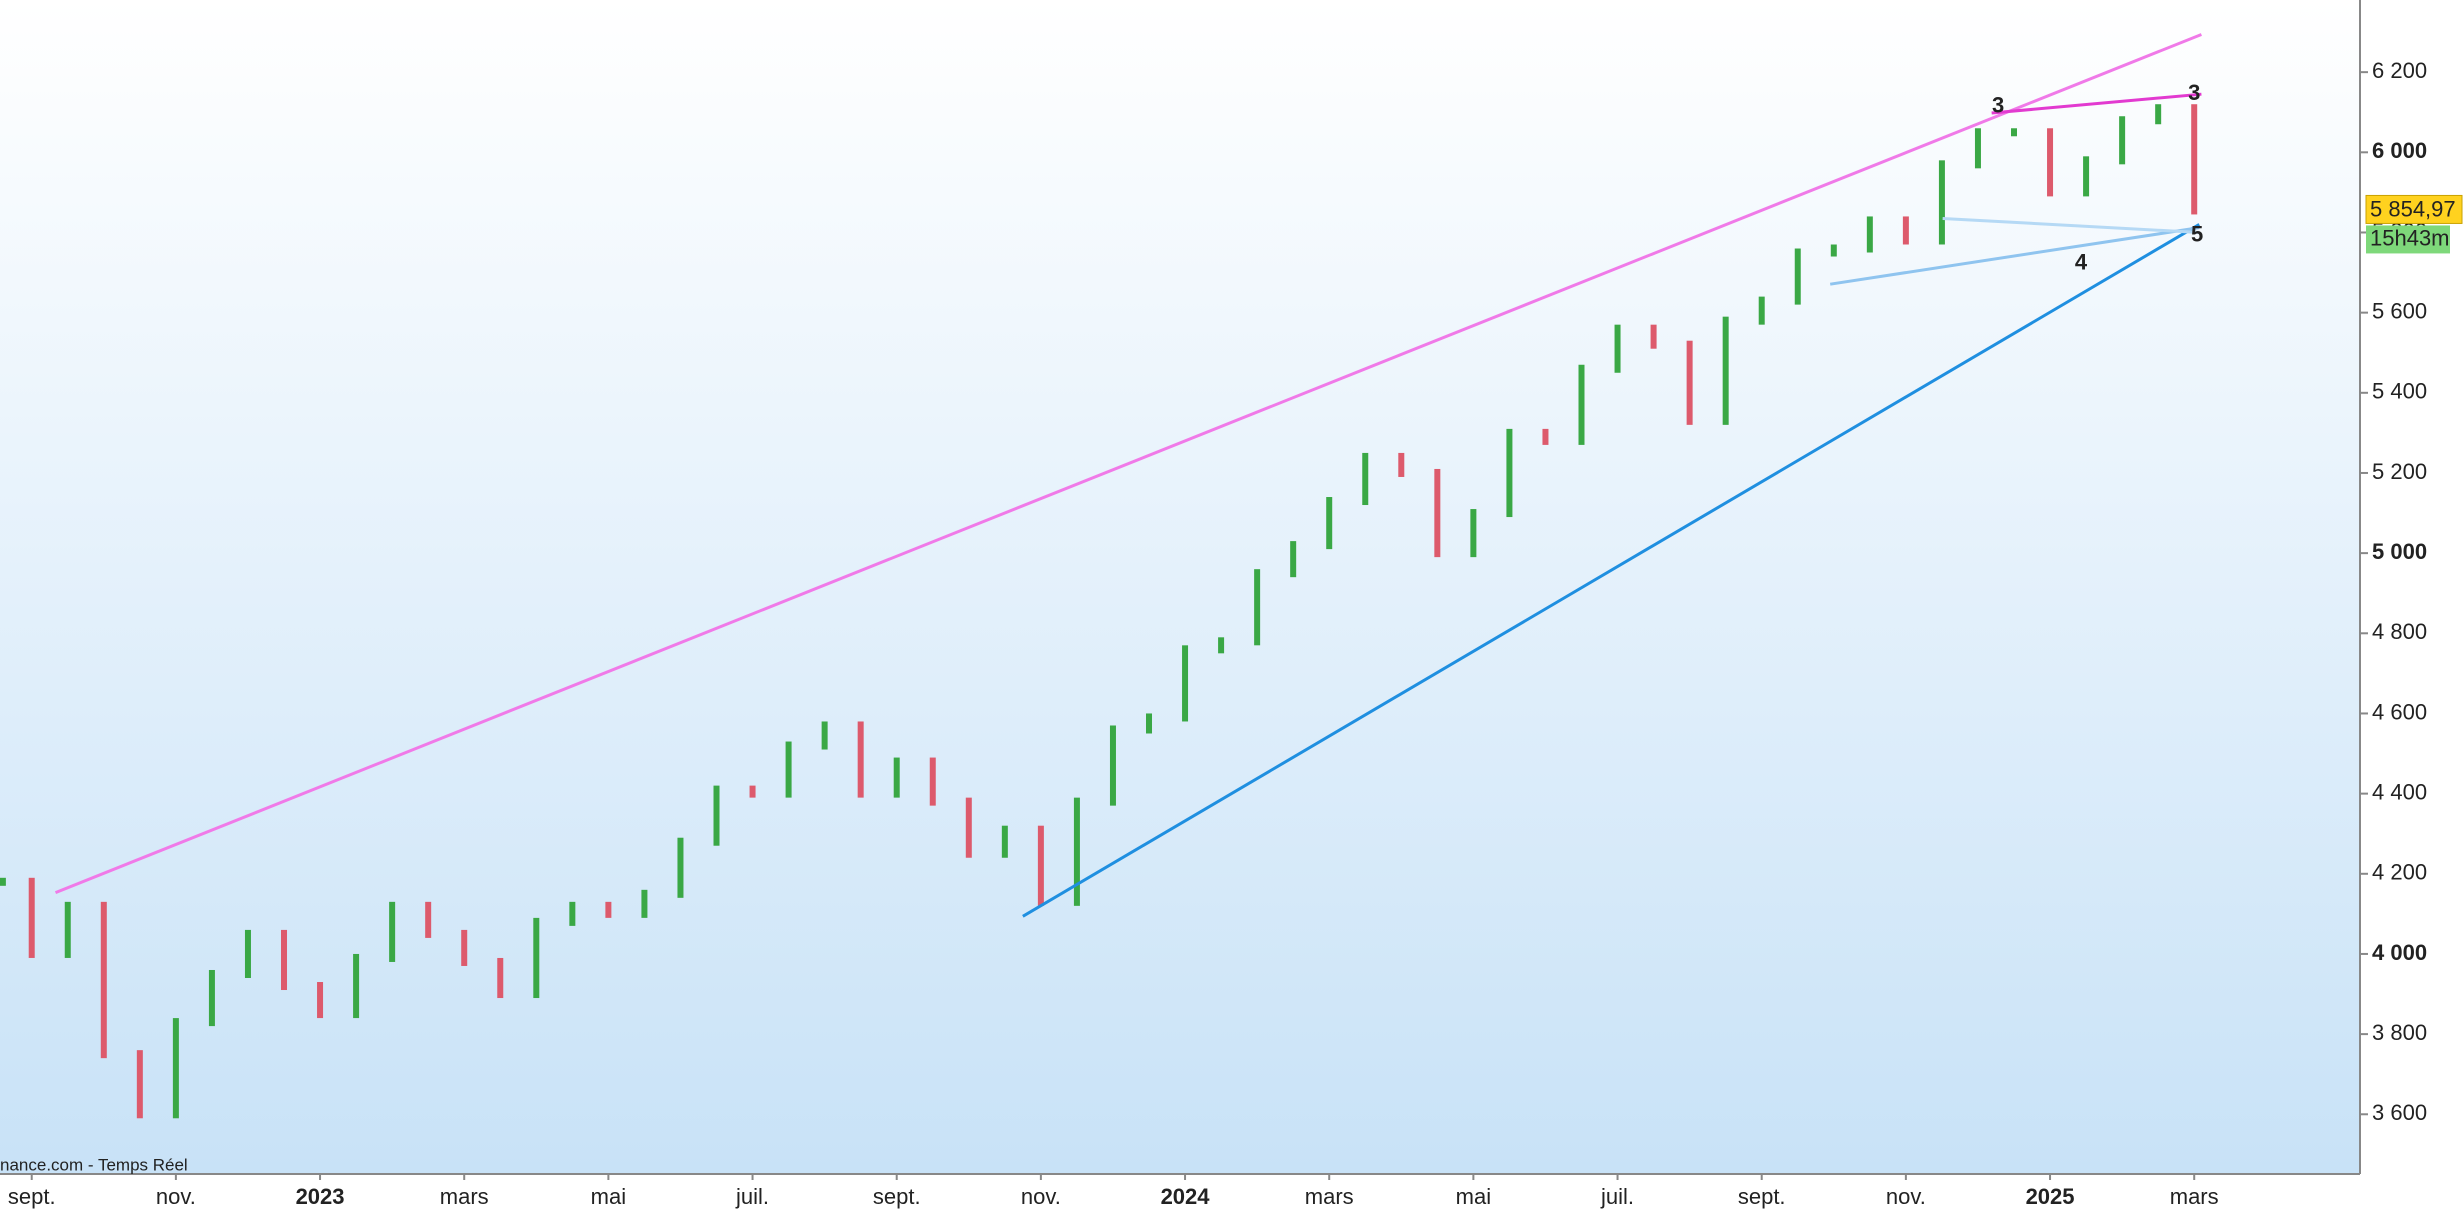  Describe the element at coordinates (2399, 631) in the screenshot. I see `y-tick-label: 4 800` at that location.